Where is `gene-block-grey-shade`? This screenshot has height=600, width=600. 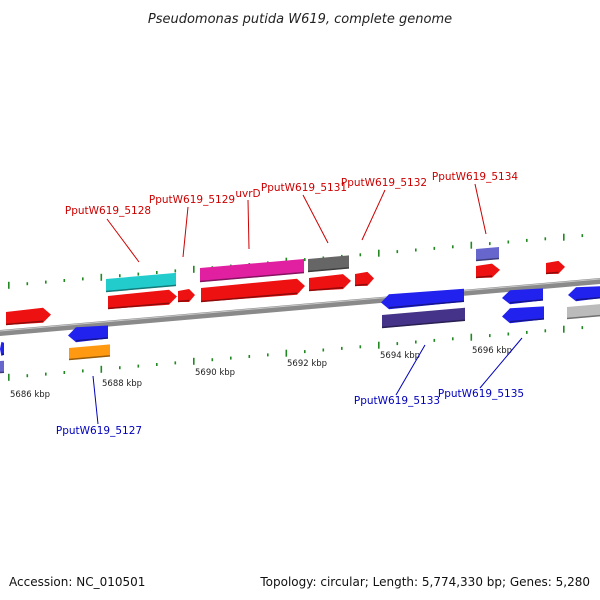
gene-block-grey-shade is located at coordinates (583, 317).